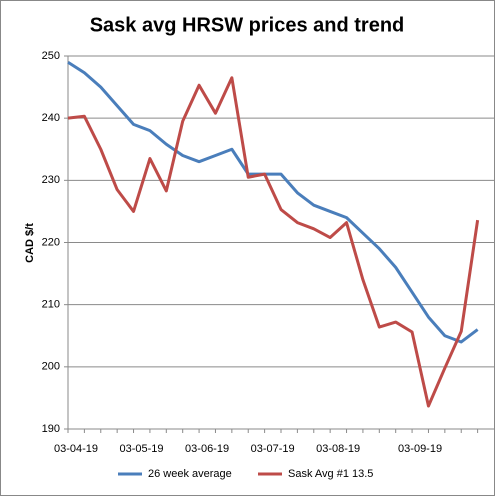 Image resolution: width=495 pixels, height=496 pixels. I want to click on chart-title: Sask avg HRSW prices and trend, so click(247, 25).